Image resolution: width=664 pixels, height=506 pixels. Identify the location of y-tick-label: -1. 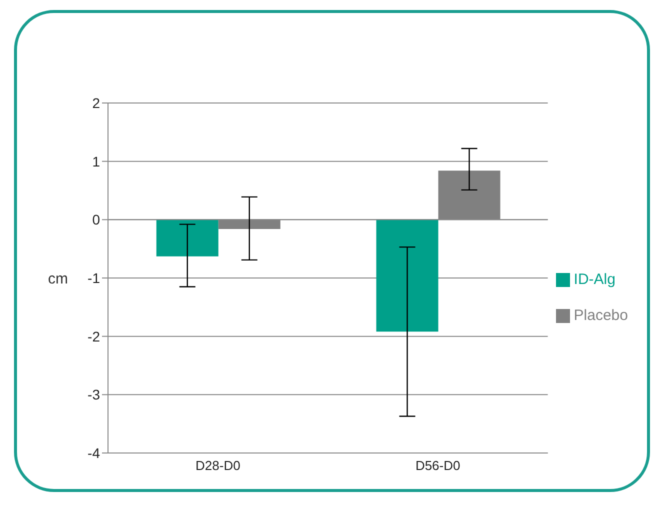
(94, 278).